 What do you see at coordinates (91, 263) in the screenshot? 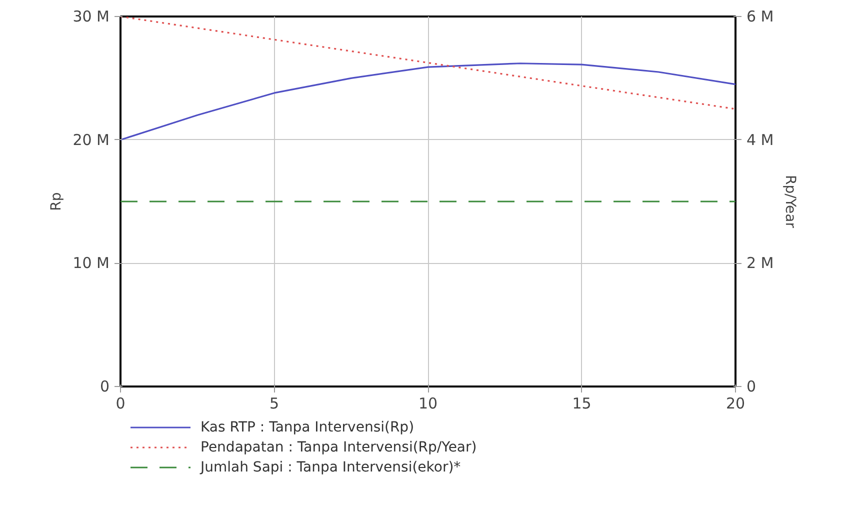
I see `y-tick-label: 10 M` at bounding box center [91, 263].